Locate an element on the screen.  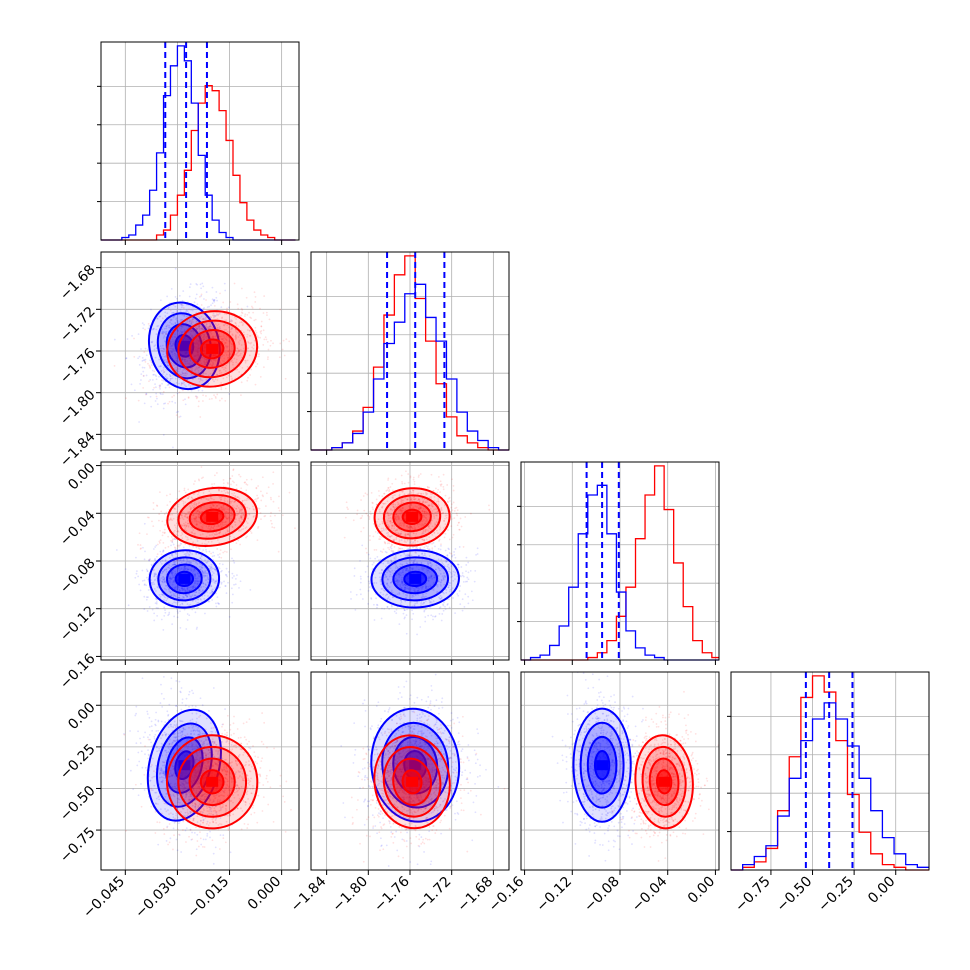
contour-red is located at coordinates (212, 349).